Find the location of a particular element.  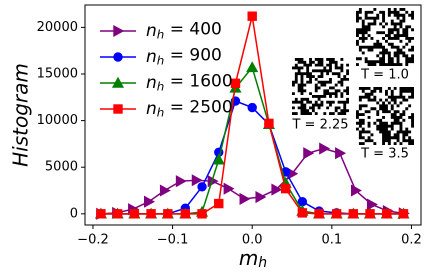

x-tick-label: 0.2 is located at coordinates (411, 240).